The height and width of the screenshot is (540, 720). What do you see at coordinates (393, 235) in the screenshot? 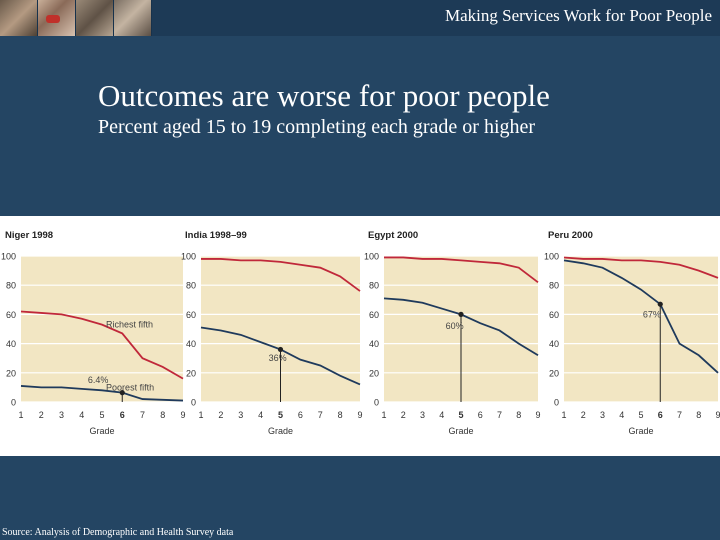
I see `chart-title: Egypt 2000` at bounding box center [393, 235].